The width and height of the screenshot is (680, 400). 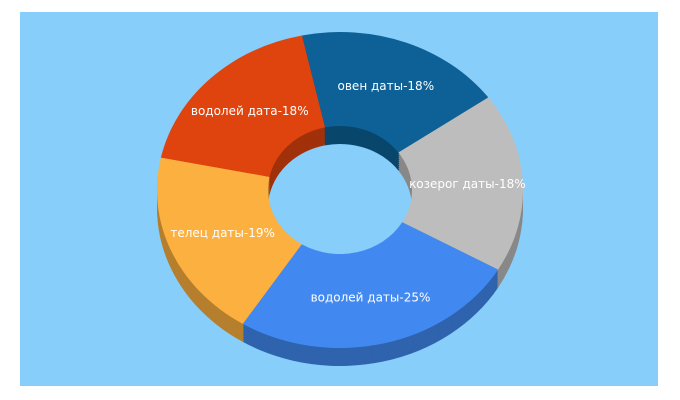 I want to click on data-label: овен даты-18%, so click(x=386, y=86).